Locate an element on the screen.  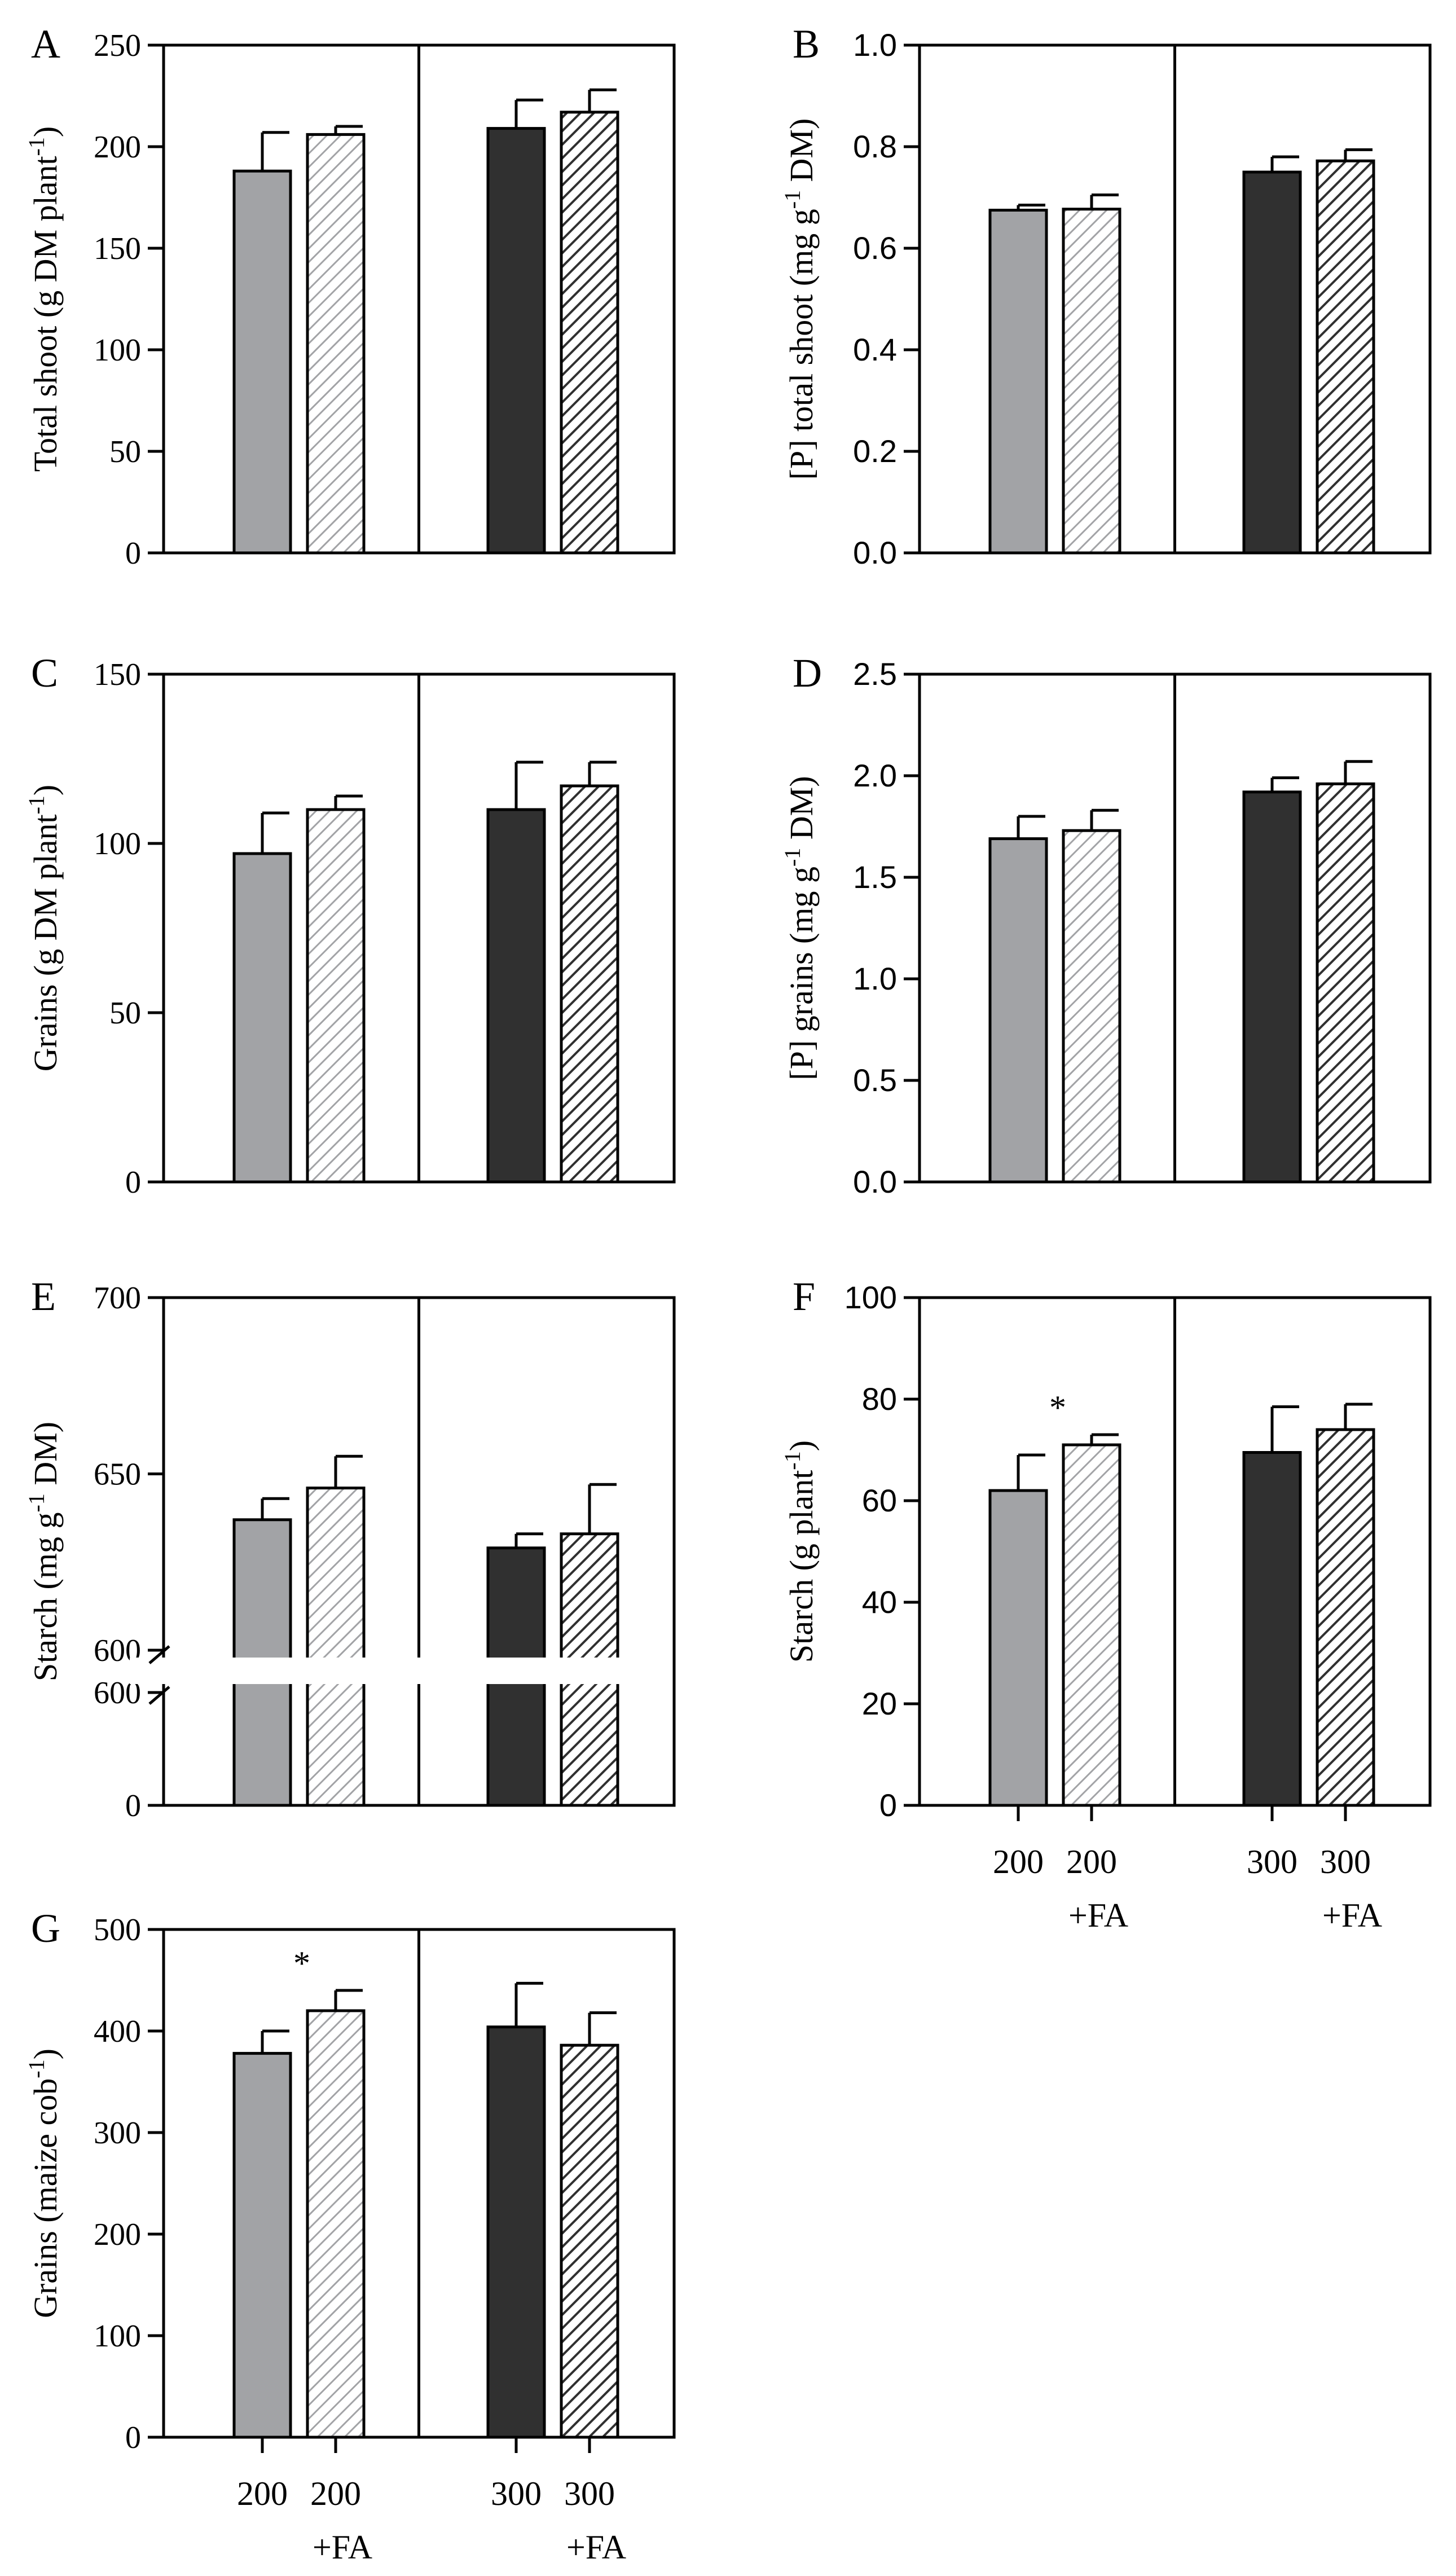
panel-letter-G: G is located at coordinates (45, 1928).